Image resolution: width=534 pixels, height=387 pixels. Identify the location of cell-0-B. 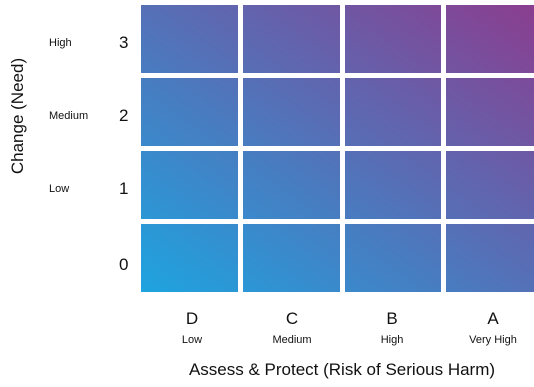
(393, 258).